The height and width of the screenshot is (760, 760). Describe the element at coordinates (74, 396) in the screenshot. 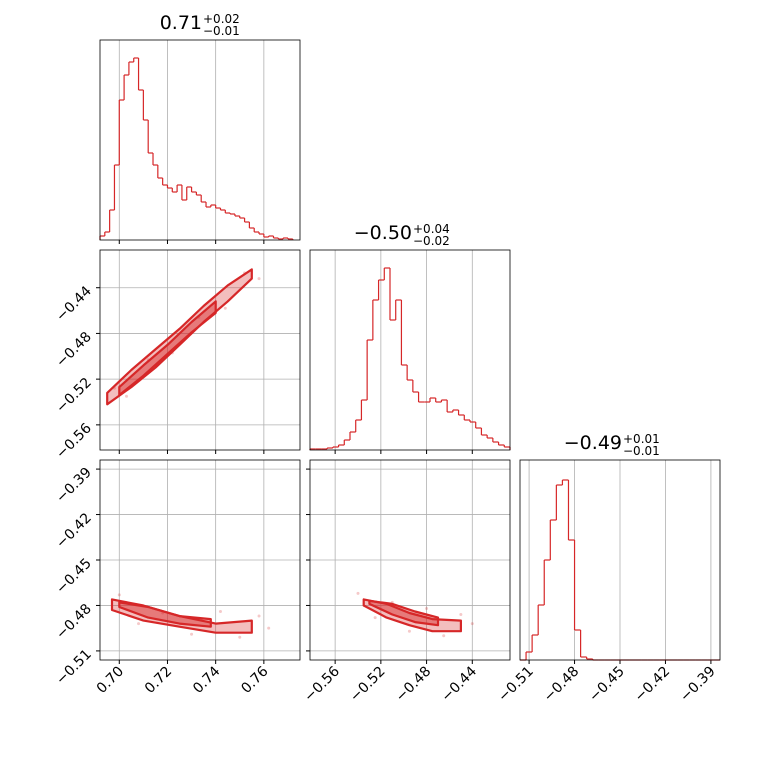

I see `y-tick-label: −0.52` at that location.